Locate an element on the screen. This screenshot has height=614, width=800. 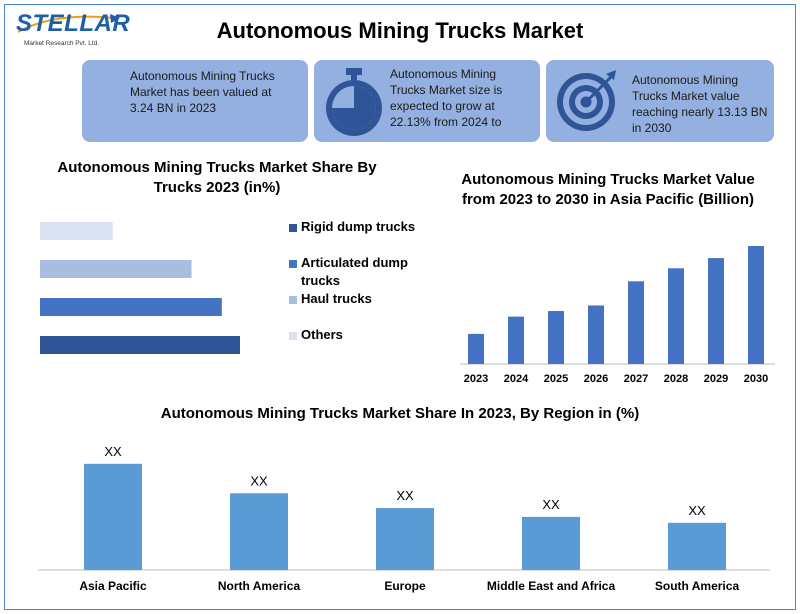
logo: STELLAR Market Research Pvt. Ltd. is located at coordinates (72, 31).